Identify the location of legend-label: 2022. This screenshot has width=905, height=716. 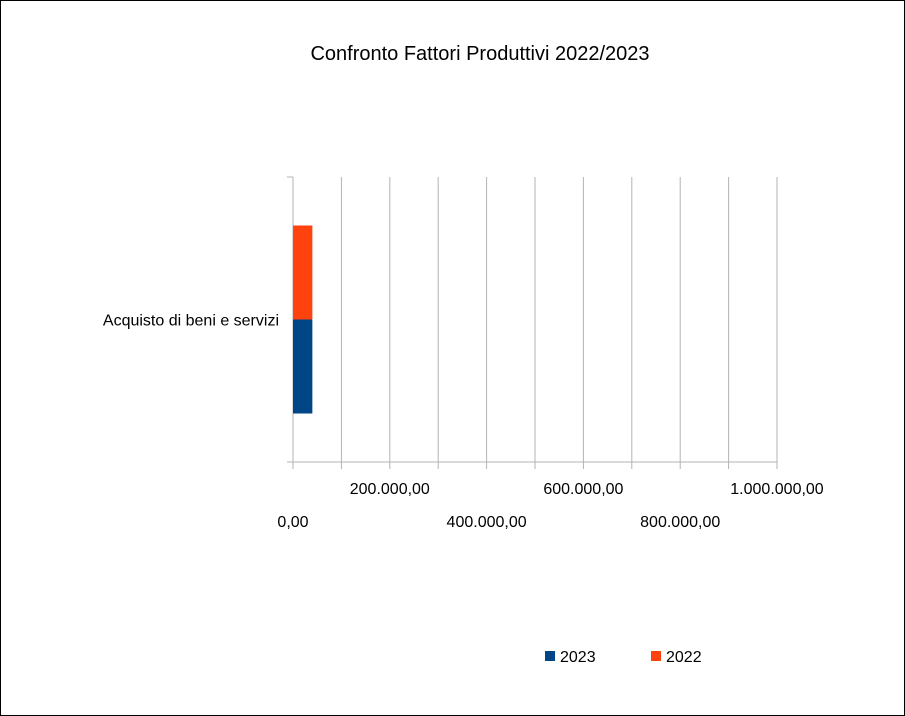
(684, 657).